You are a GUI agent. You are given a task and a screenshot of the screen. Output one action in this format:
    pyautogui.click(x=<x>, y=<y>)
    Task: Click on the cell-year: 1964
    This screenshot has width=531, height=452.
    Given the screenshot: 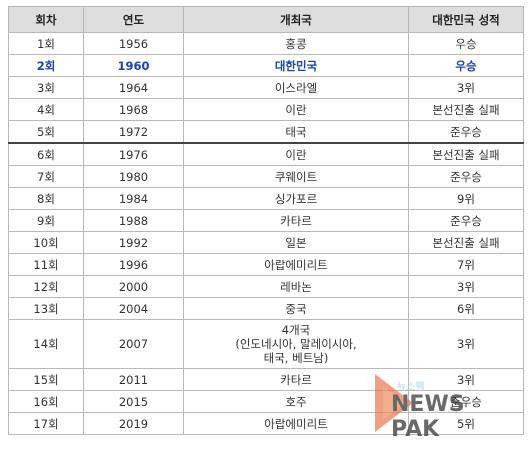 What is the action you would take?
    pyautogui.click(x=133, y=87)
    